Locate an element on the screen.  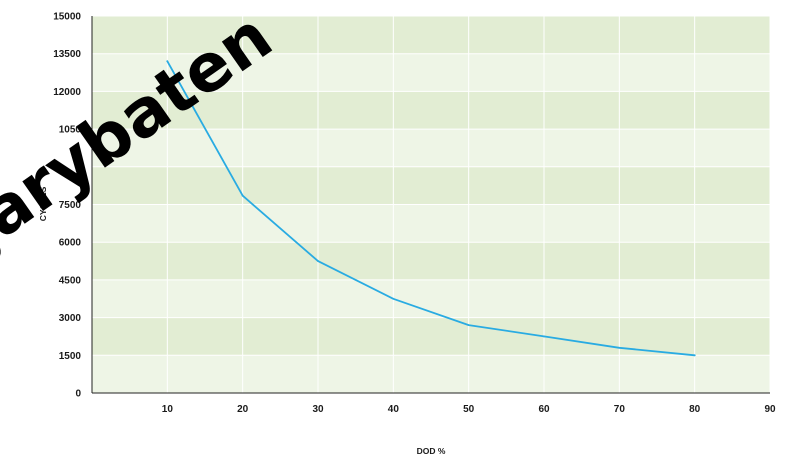
y-tick-label: 6000 is located at coordinates (70, 243).